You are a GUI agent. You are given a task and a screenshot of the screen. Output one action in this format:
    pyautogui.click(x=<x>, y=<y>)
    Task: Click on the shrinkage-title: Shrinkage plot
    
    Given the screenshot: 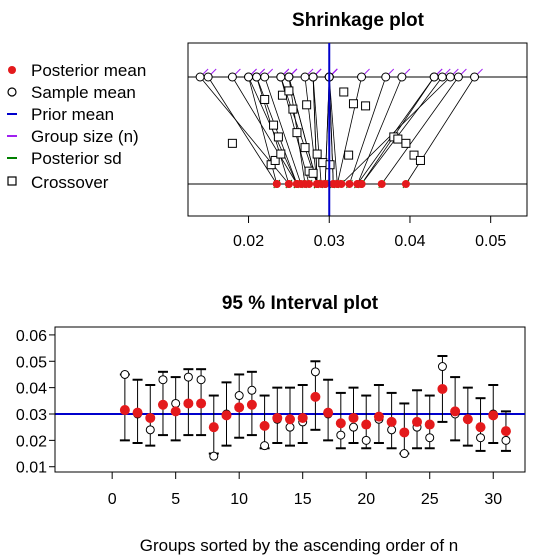 What is the action you would take?
    pyautogui.click(x=358, y=20)
    